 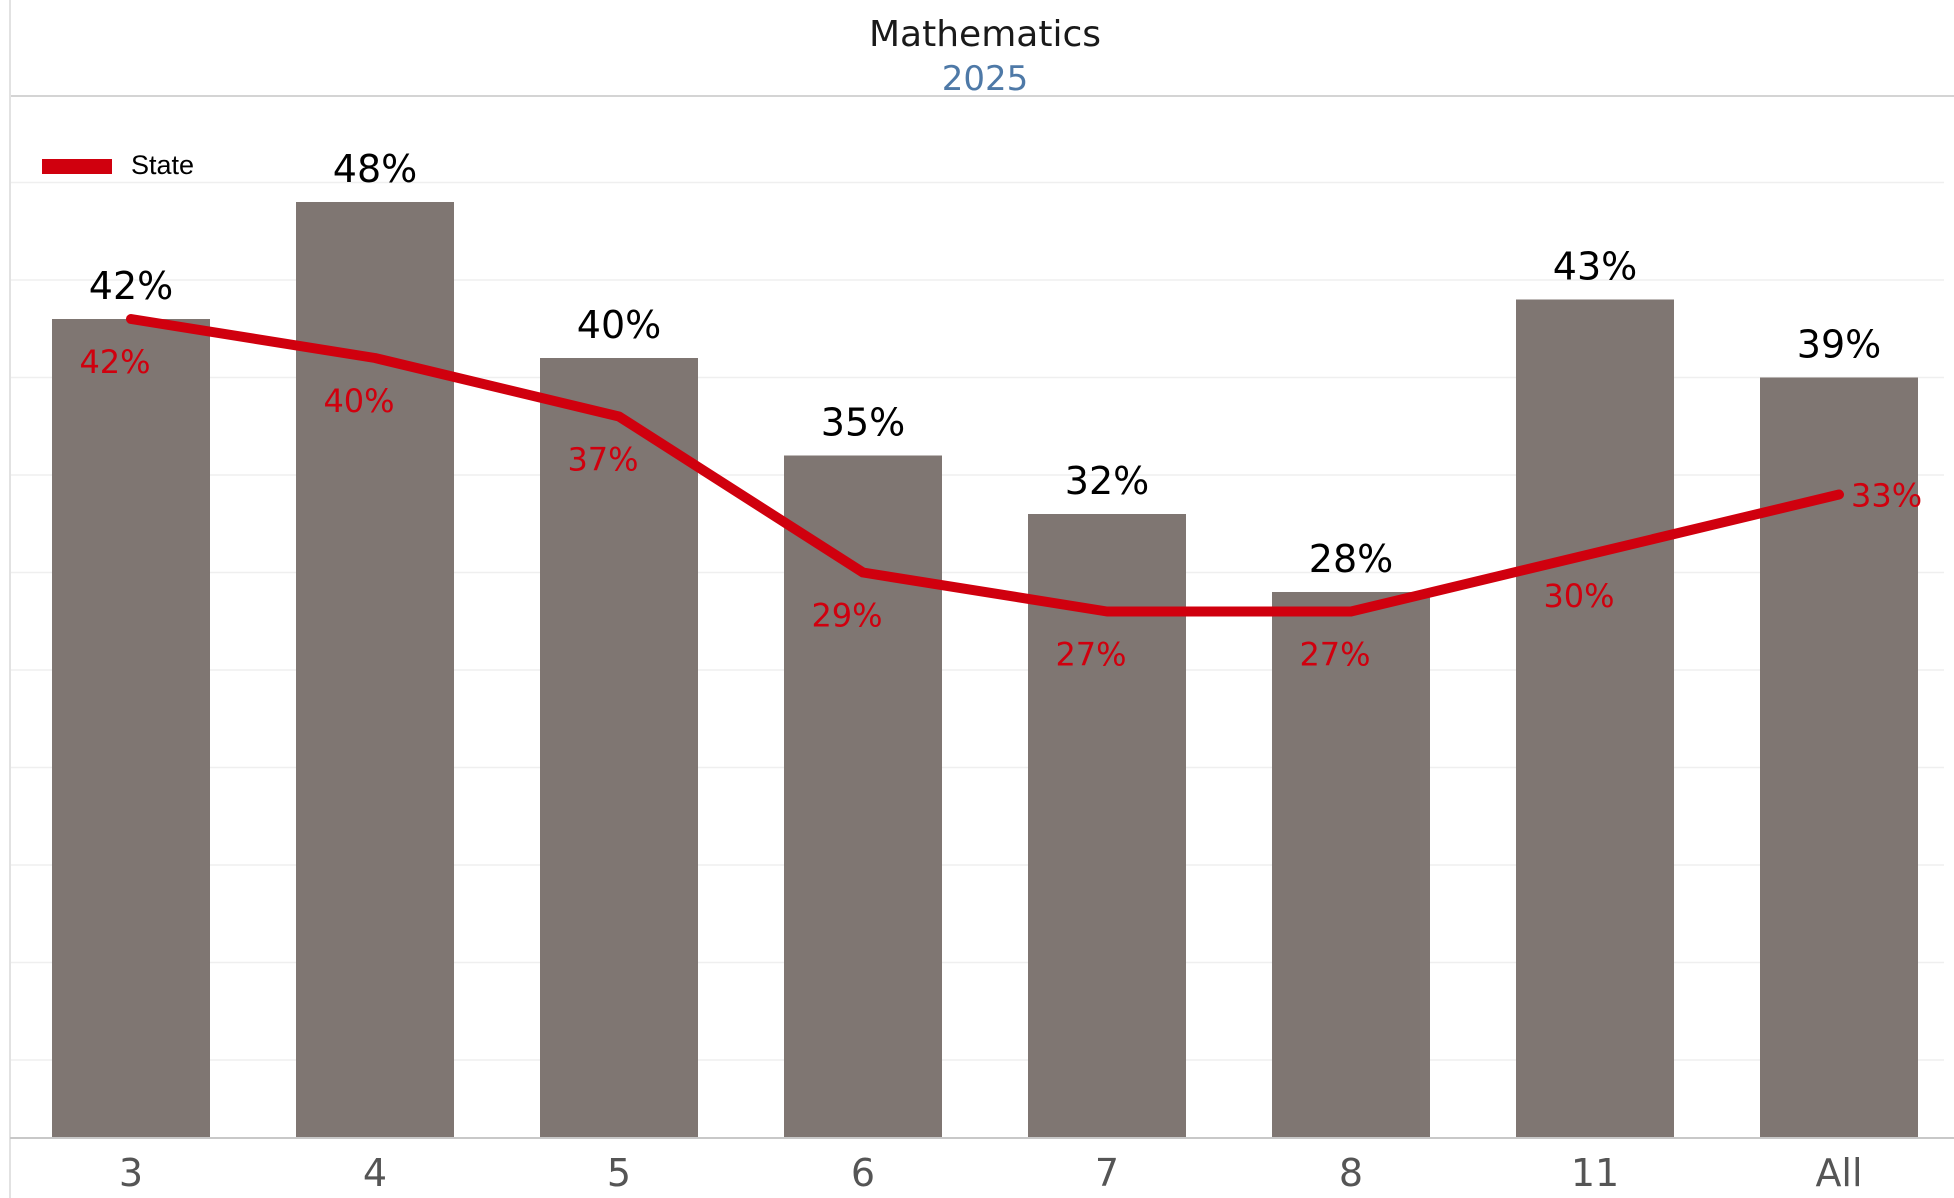 I want to click on bar-value-label: 42%, so click(x=131, y=286).